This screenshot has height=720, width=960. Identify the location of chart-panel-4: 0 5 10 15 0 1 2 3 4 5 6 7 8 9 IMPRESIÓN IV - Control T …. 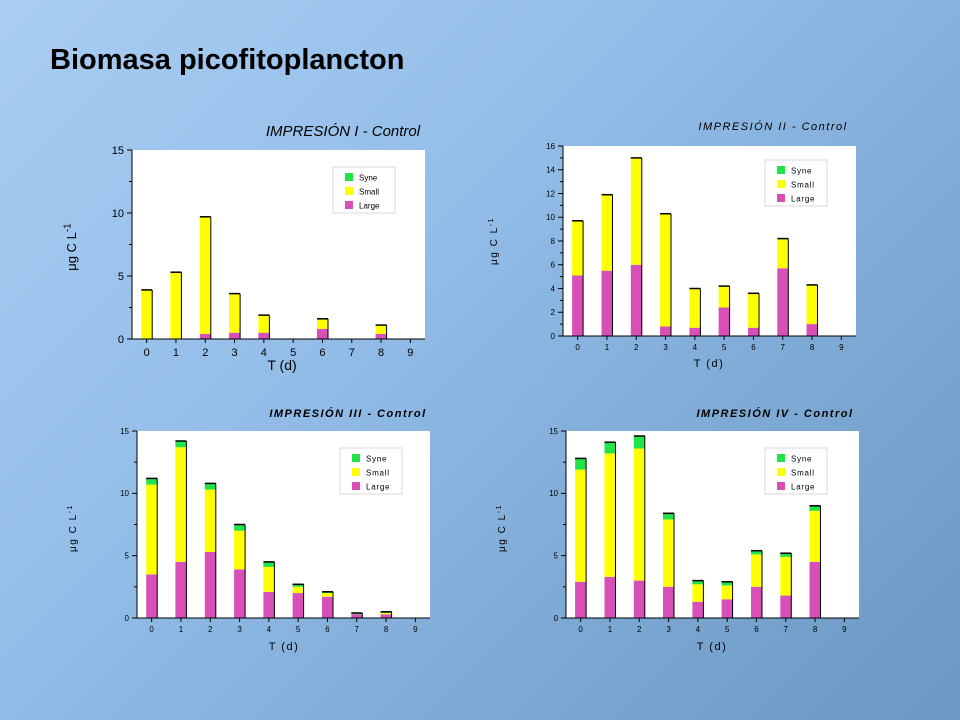
(677, 530).